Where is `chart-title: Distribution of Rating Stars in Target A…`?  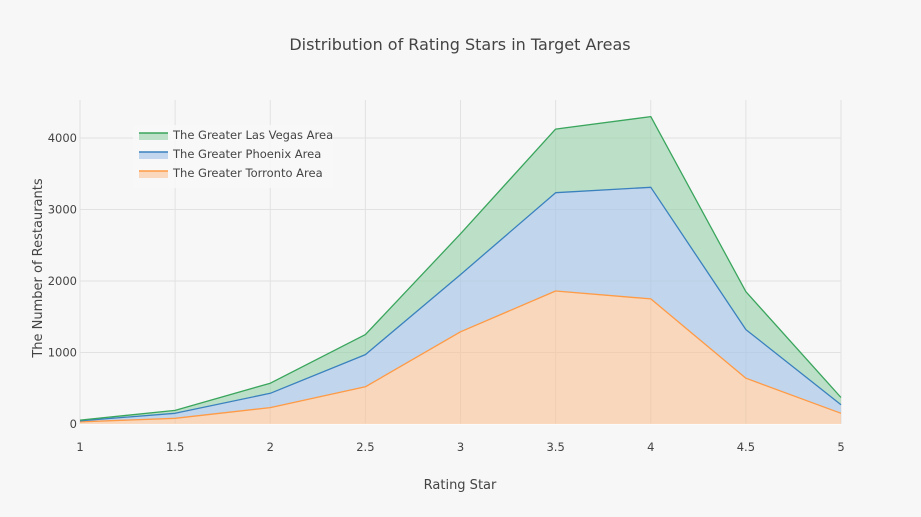
chart-title: Distribution of Rating Stars in Target A… is located at coordinates (459, 44).